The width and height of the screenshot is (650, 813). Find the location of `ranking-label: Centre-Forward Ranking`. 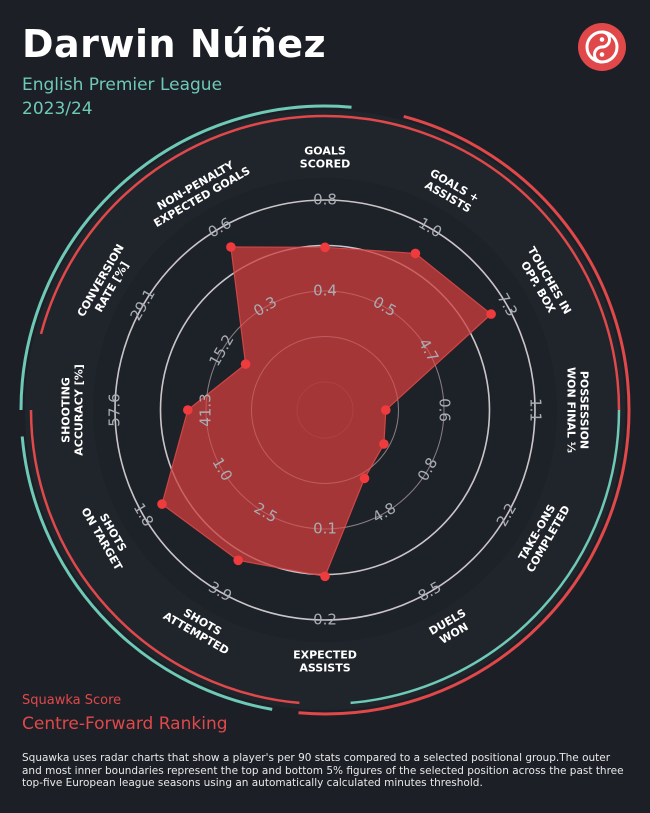

ranking-label: Centre-Forward Ranking is located at coordinates (125, 724).